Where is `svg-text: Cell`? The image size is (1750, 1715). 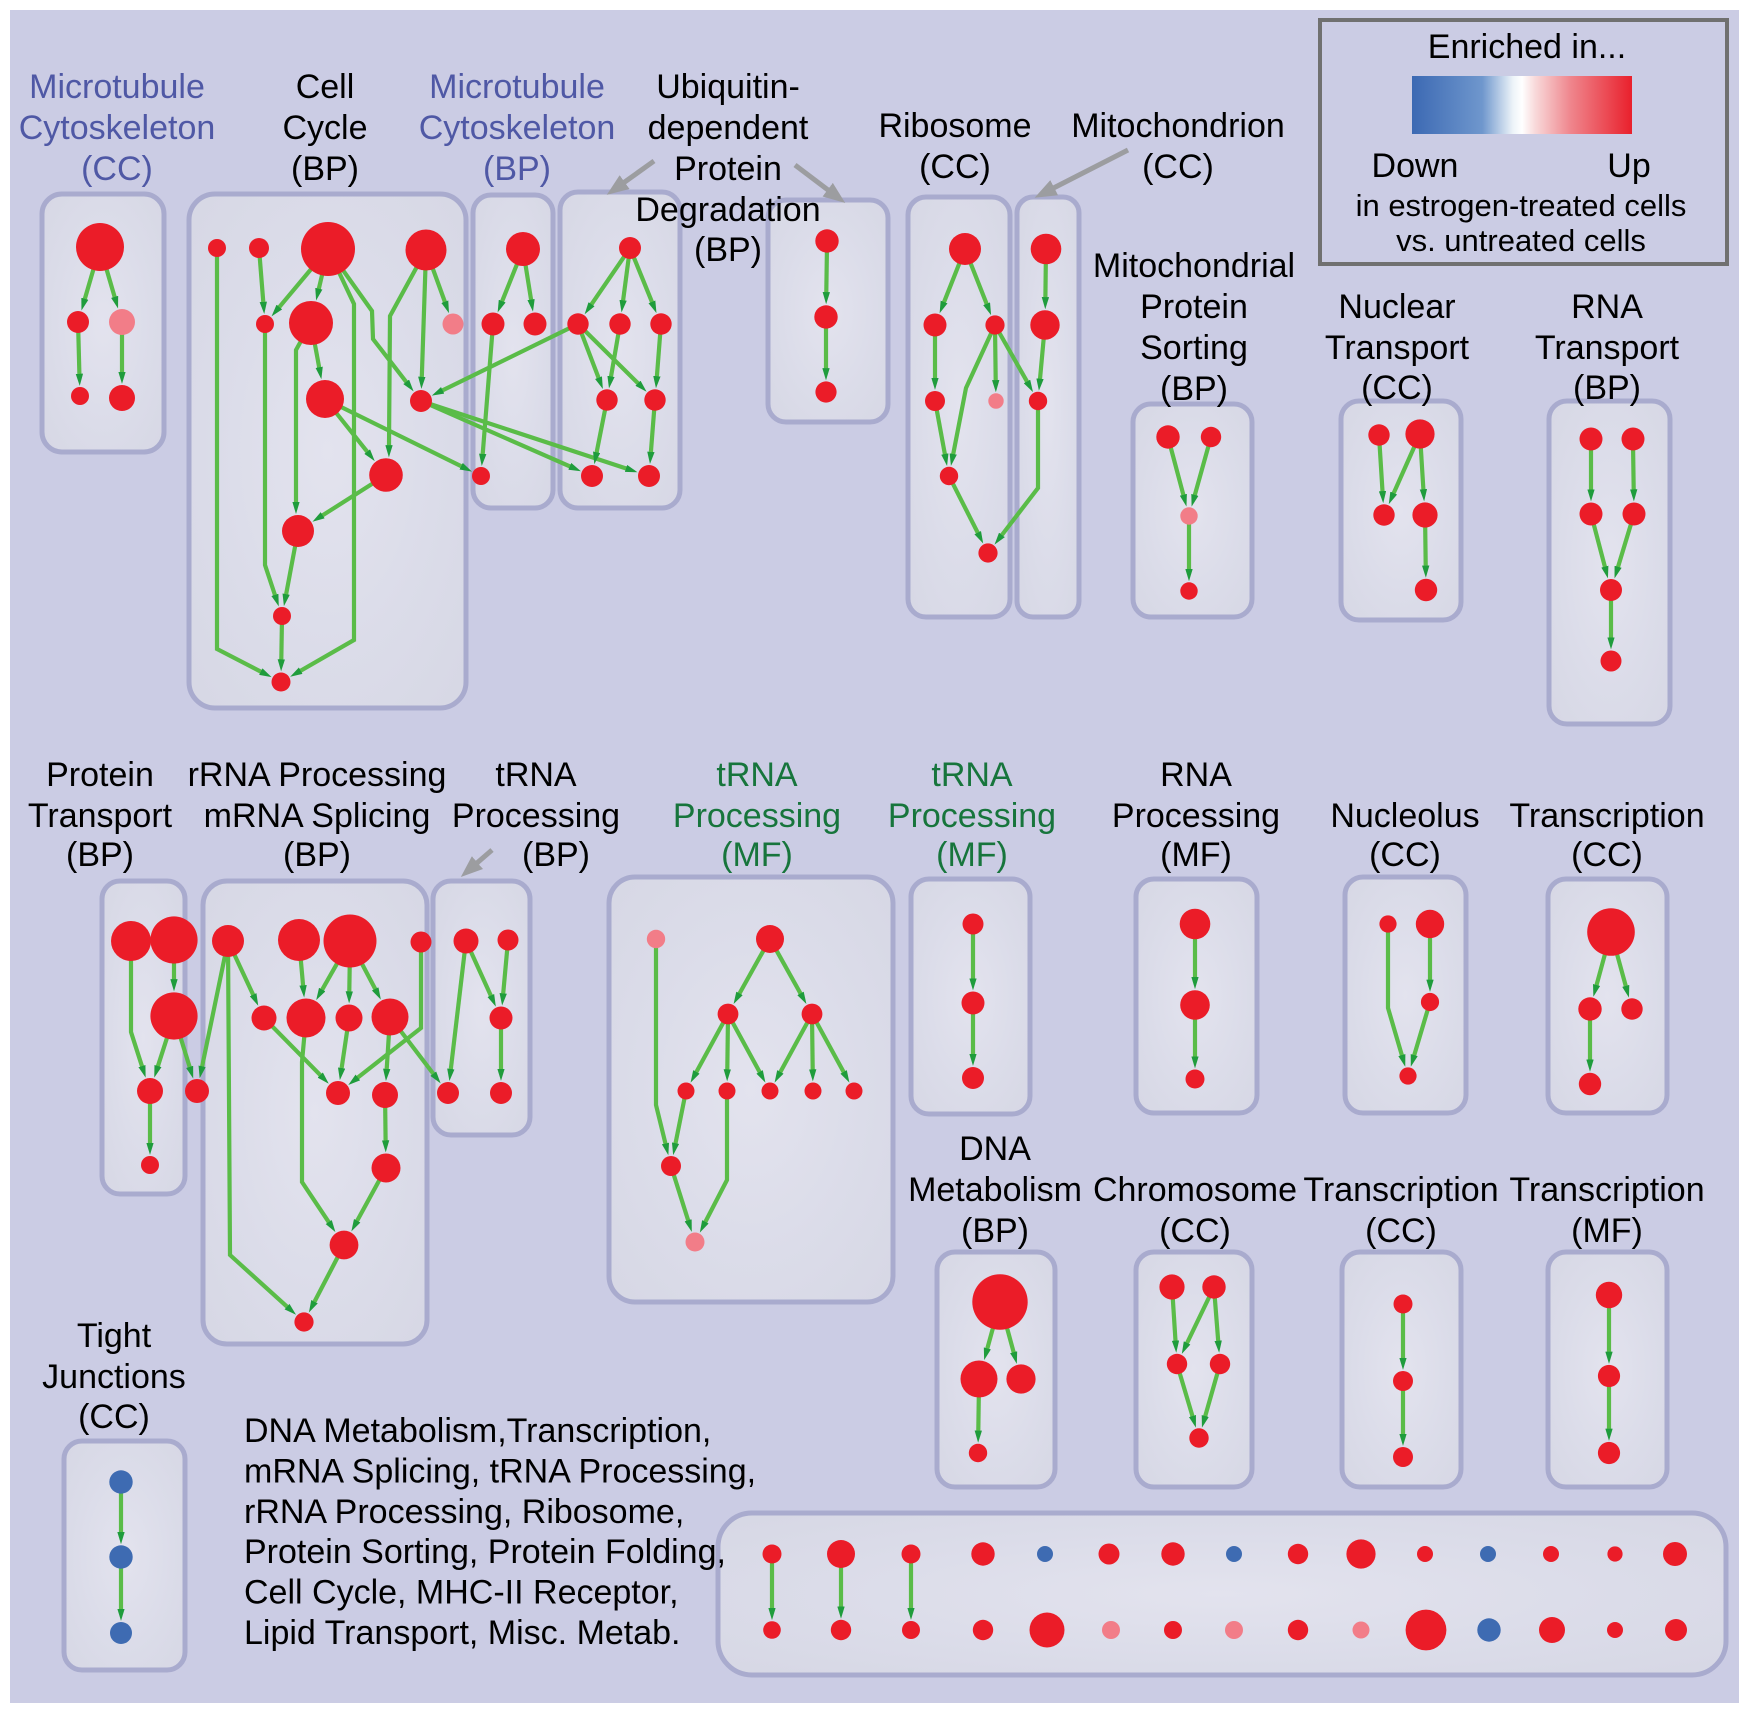 svg-text: Cell is located at coordinates (325, 87).